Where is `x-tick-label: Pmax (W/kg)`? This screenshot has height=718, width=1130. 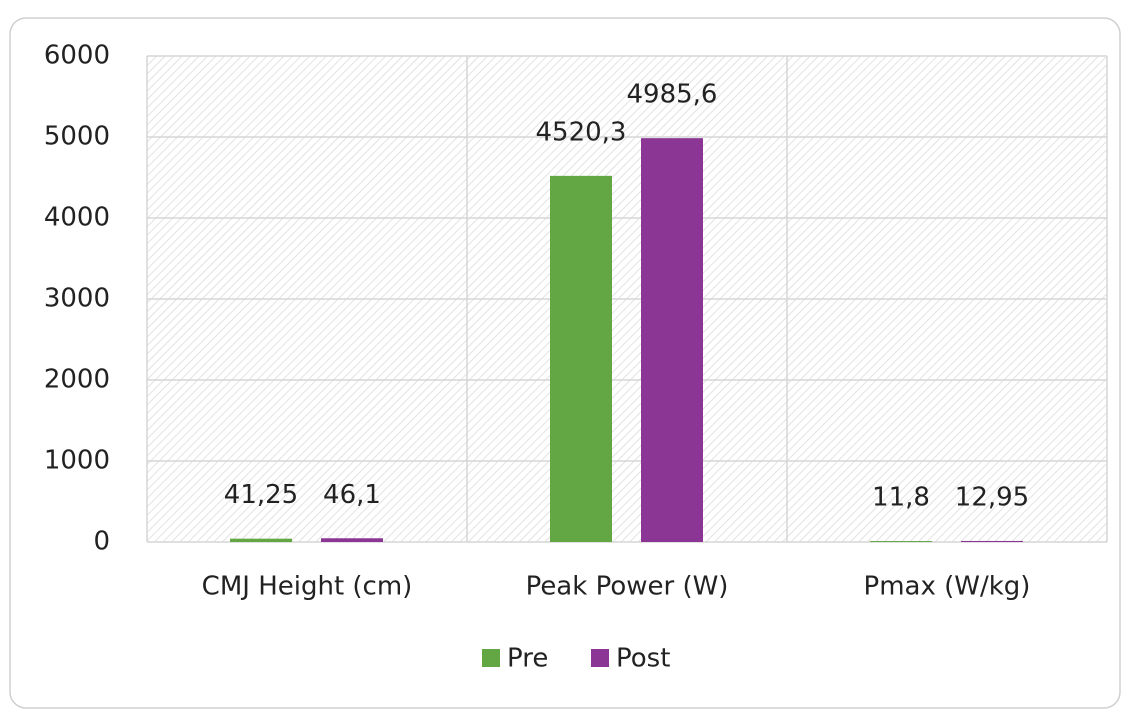
x-tick-label: Pmax (W/kg) is located at coordinates (947, 587).